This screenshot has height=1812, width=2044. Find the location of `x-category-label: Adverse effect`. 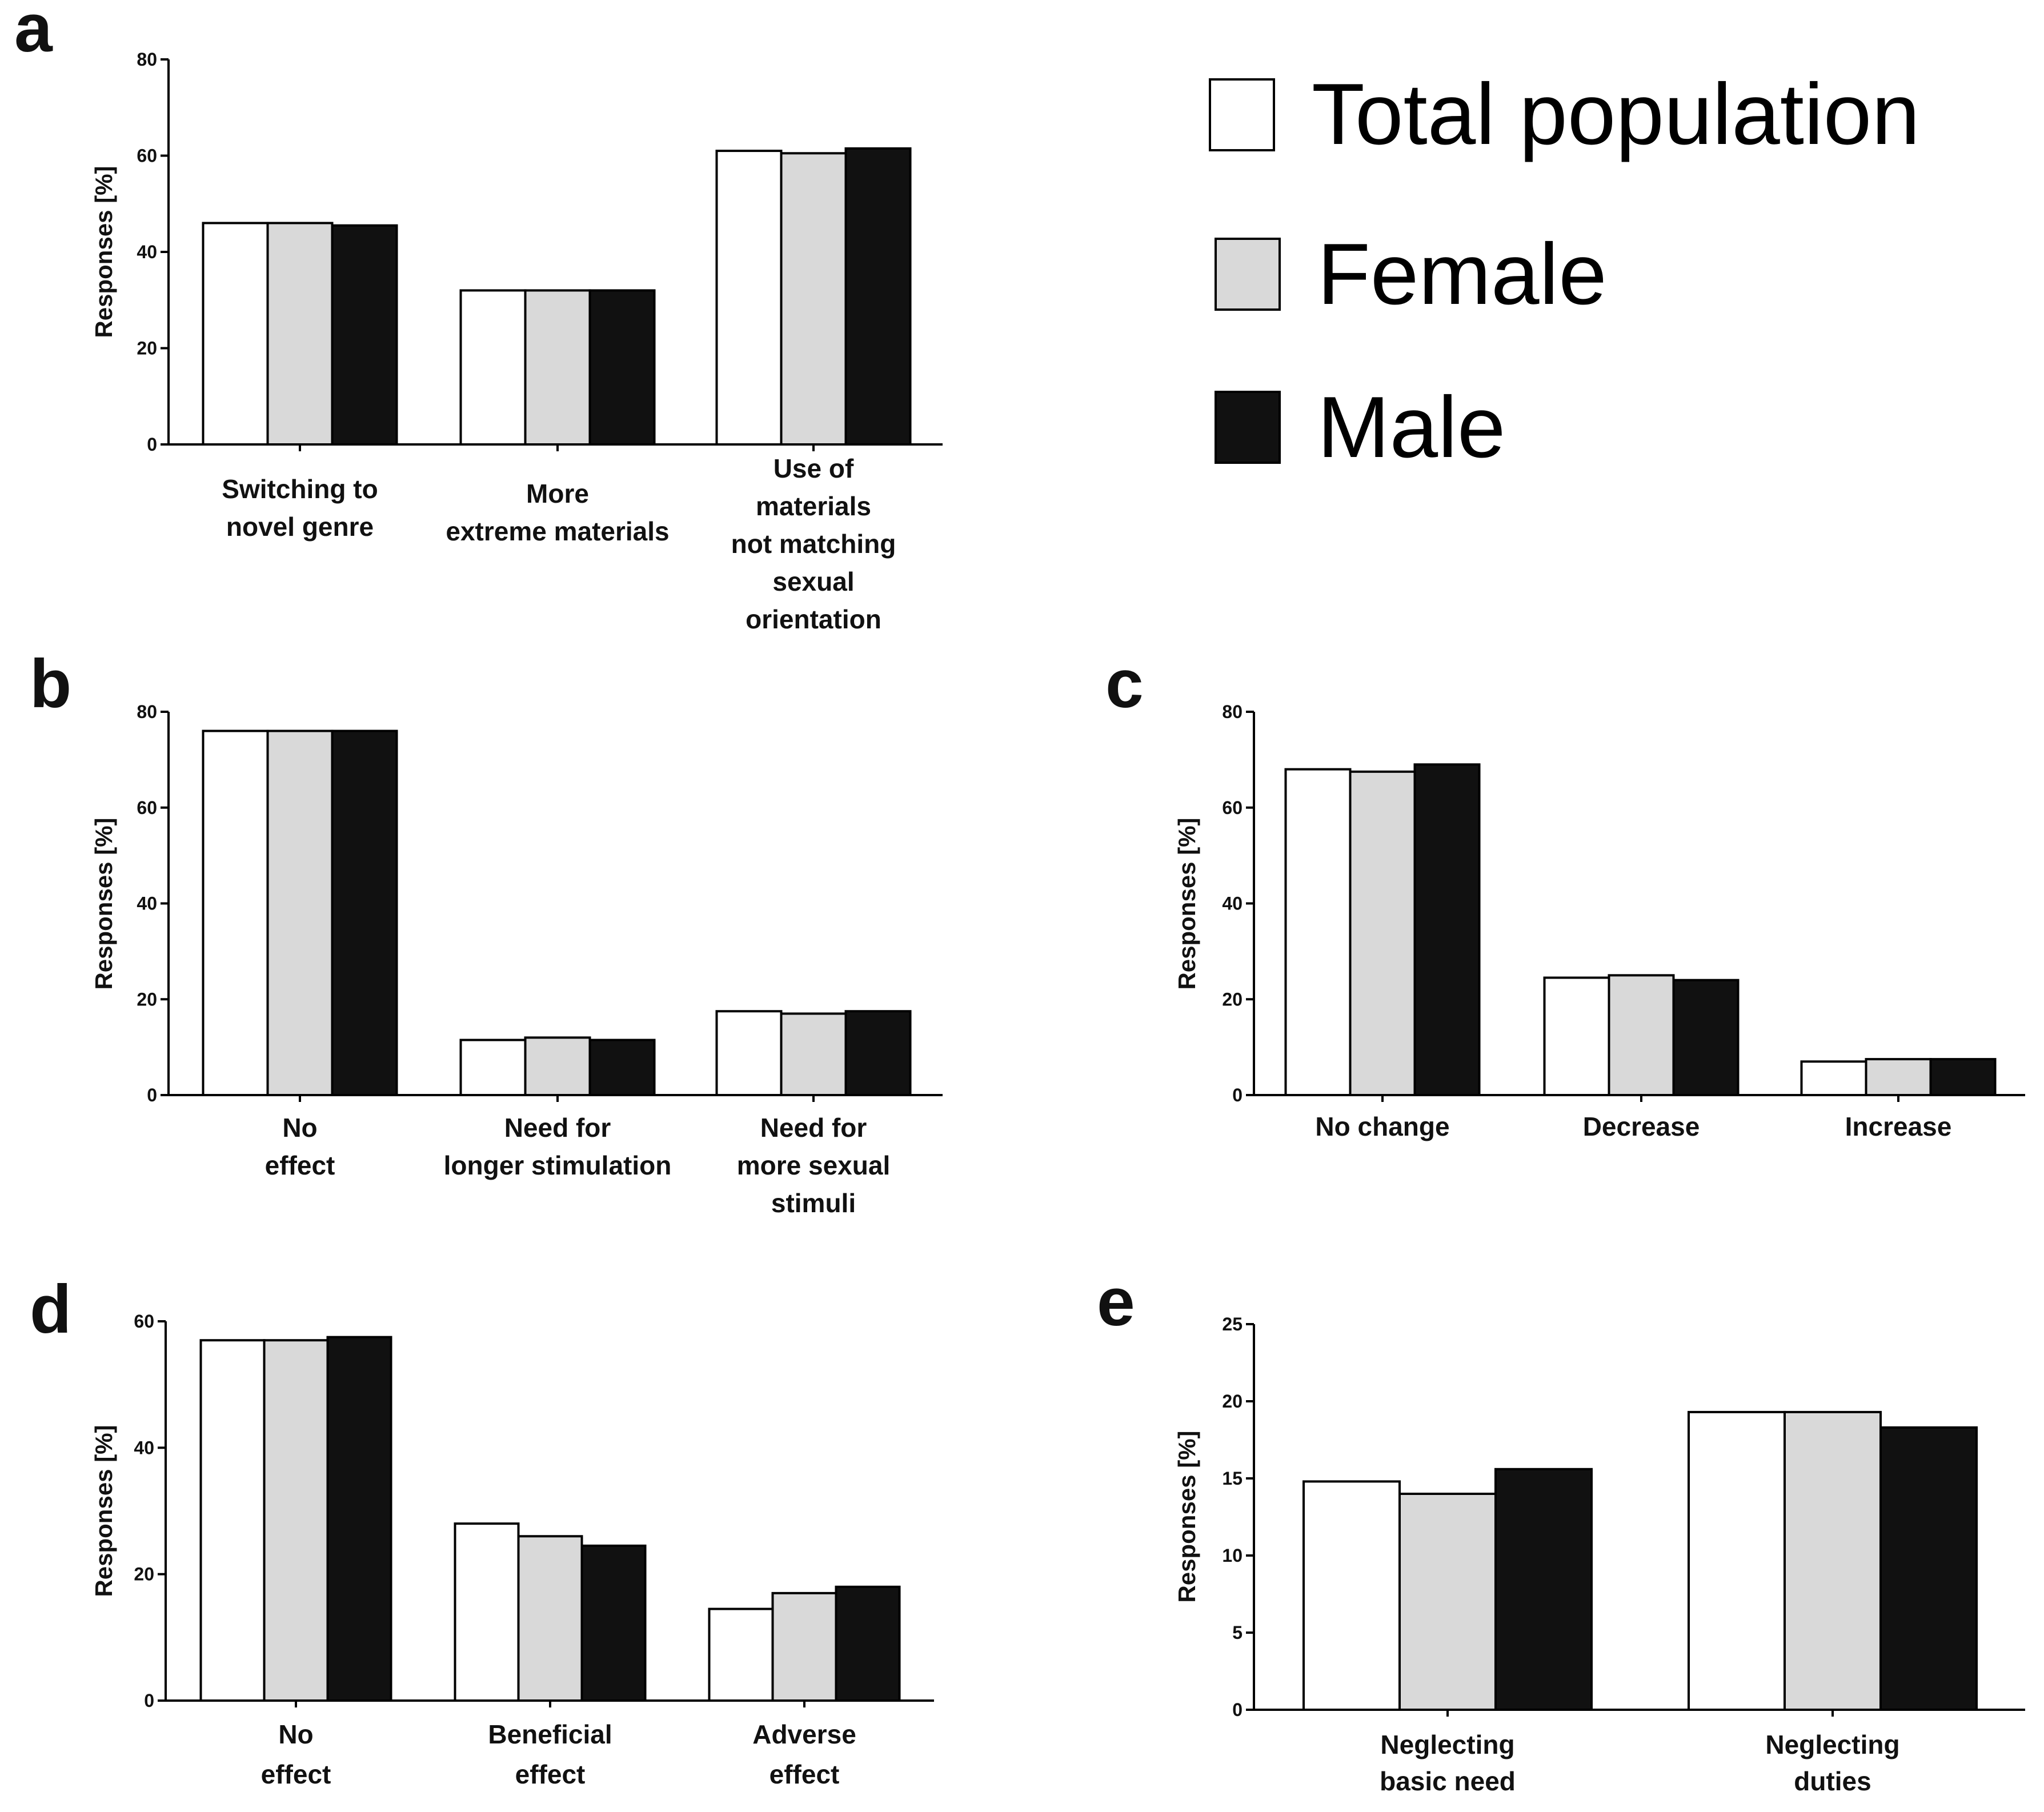

x-category-label: Adverse effect is located at coordinates (804, 1754).